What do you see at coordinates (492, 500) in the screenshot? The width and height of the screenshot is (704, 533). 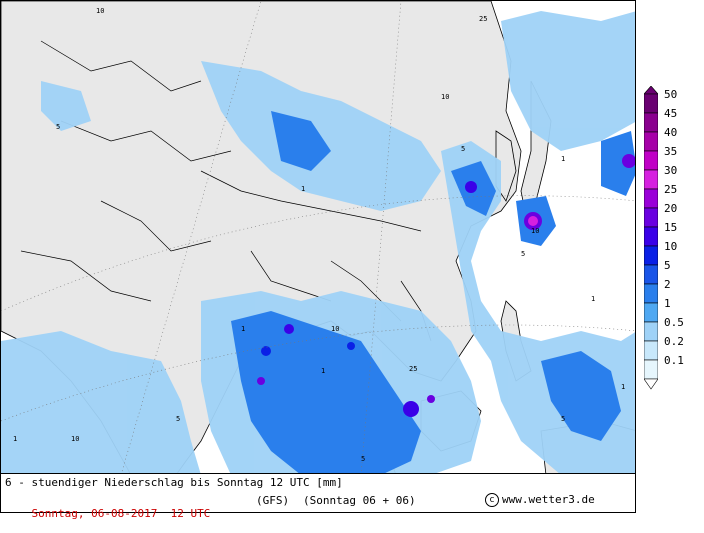 I see `copyright-icon: c` at bounding box center [492, 500].